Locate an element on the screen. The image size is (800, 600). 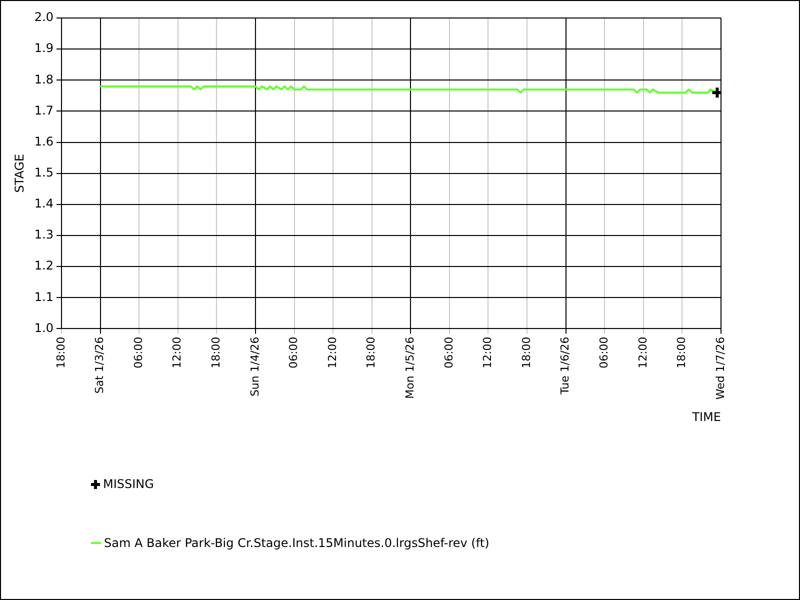
y-tick-label: 1.3 is located at coordinates (44, 235).